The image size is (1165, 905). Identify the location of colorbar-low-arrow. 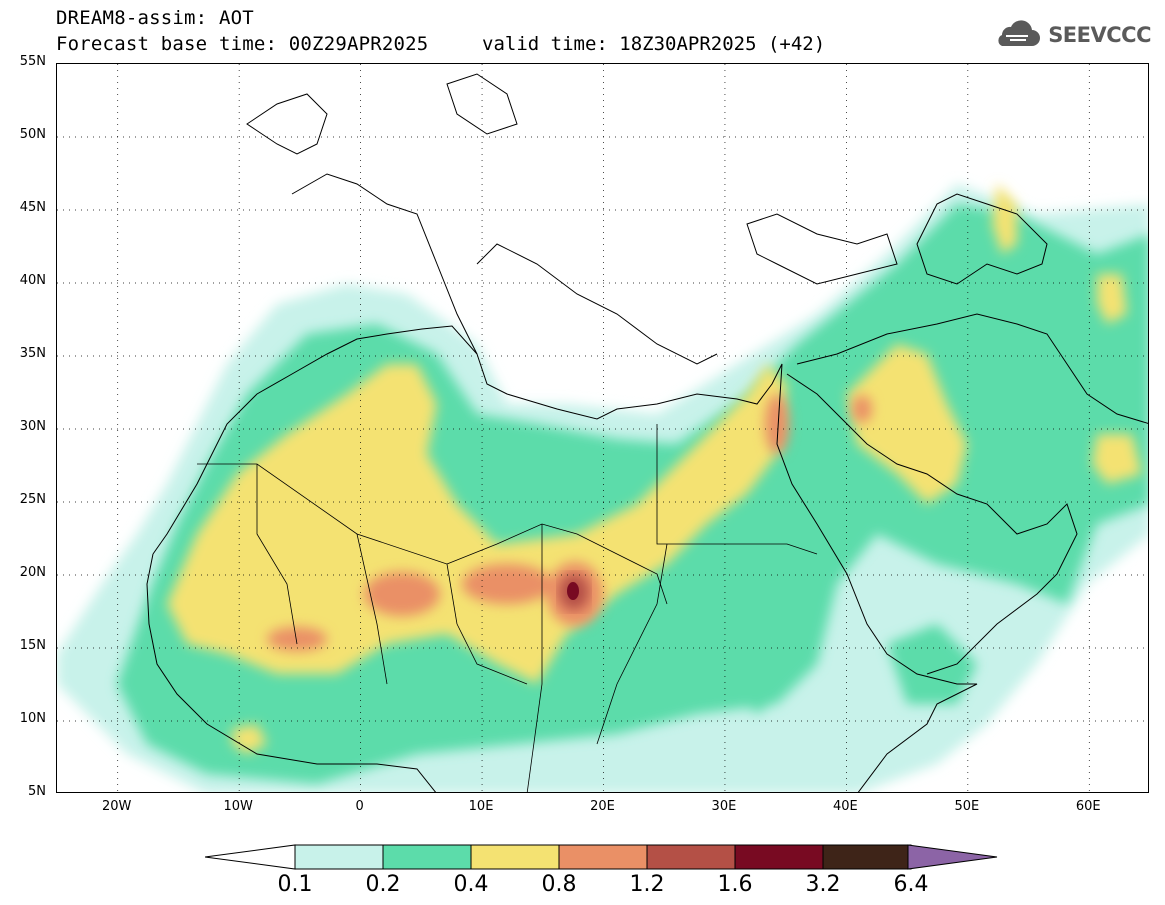
(250, 857).